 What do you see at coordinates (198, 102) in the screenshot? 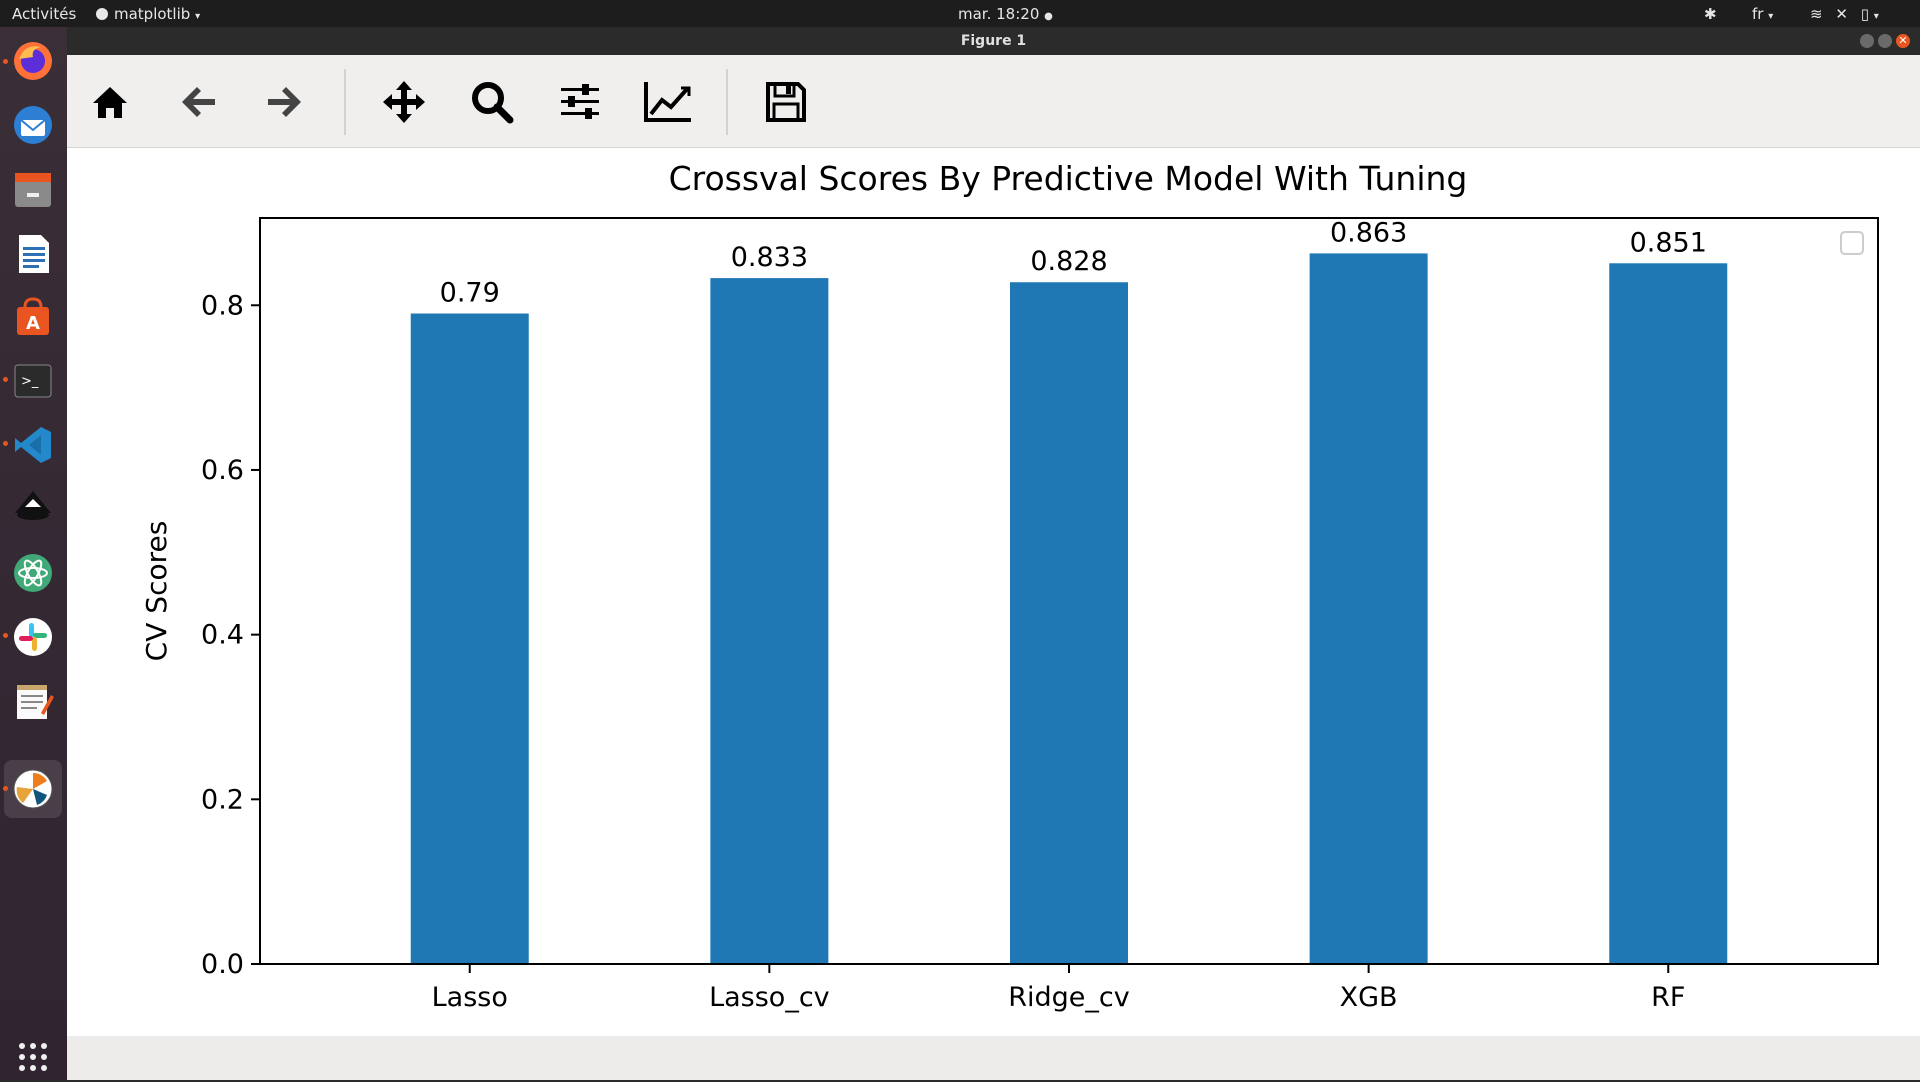
I see `back-icon` at bounding box center [198, 102].